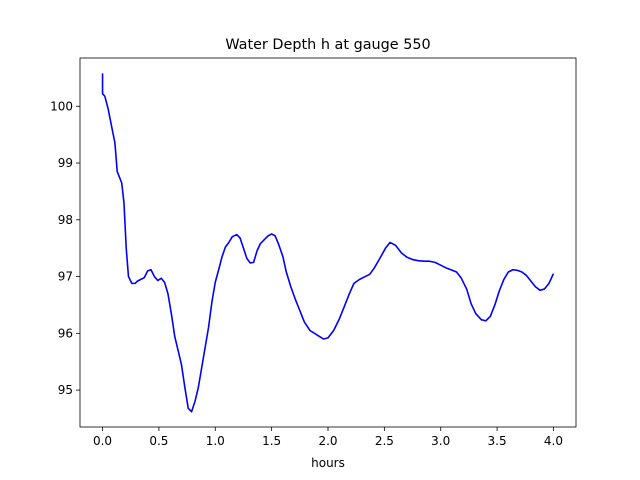  Describe the element at coordinates (215, 441) in the screenshot. I see `x-tick-label: 1.0` at that location.